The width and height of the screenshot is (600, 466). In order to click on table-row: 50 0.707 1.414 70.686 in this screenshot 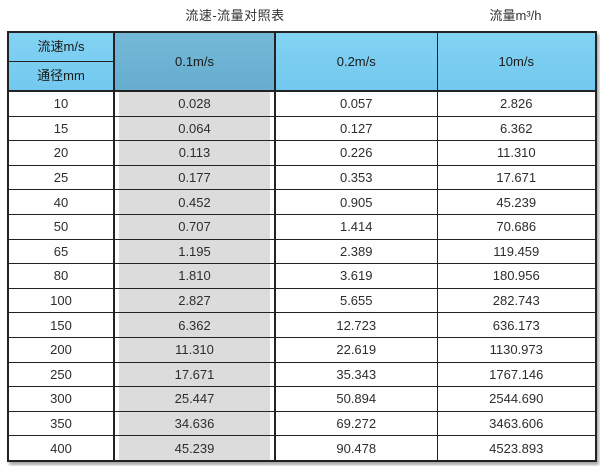, I will do `click(302, 226)`.